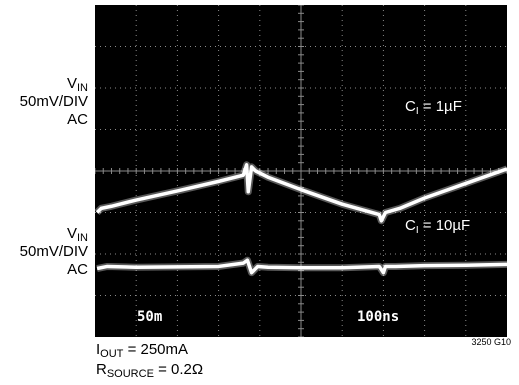 The height and width of the screenshot is (385, 519). I want to click on upper-trace-scale: 50mV/DIV, so click(53, 101).